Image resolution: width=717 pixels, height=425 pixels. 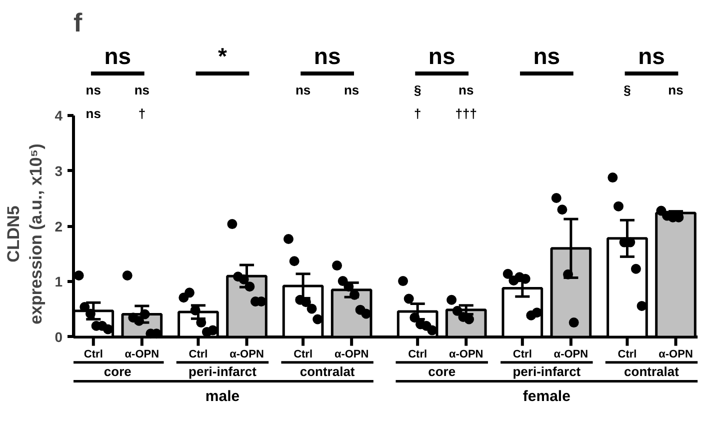 What do you see at coordinates (25, 234) in the screenshot?
I see `y-axis-title: CLDN5 expression (a.u., x10⁵)` at bounding box center [25, 234].